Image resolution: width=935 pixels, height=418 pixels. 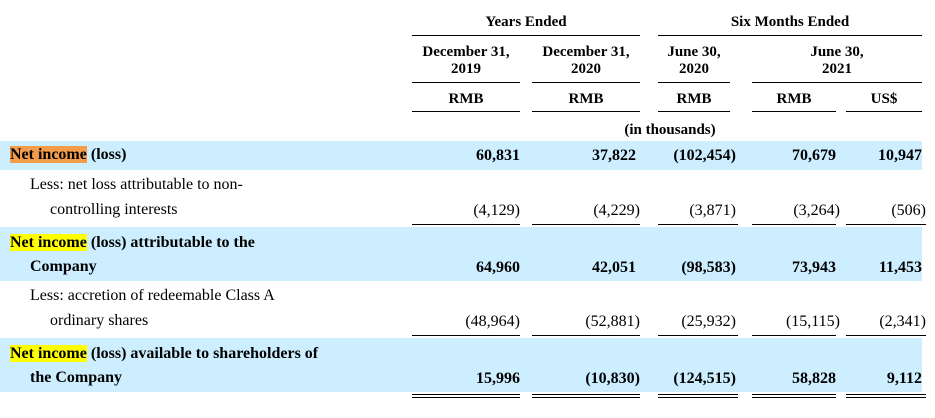 I want to click on currency-rule-col2, so click(x=586, y=111).